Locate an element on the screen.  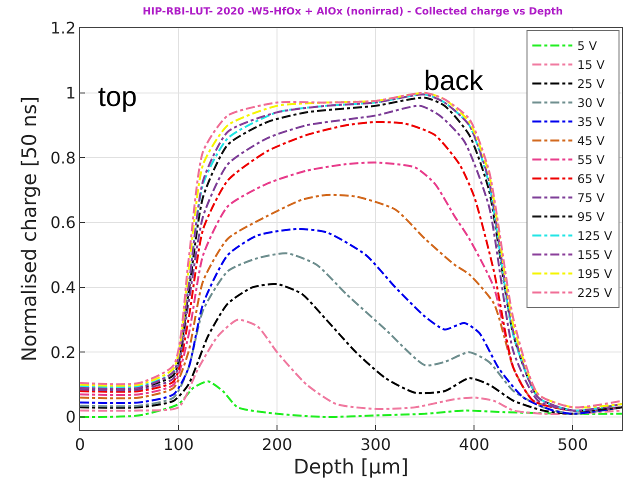
x-tick-label: 300 is located at coordinates (375, 444).